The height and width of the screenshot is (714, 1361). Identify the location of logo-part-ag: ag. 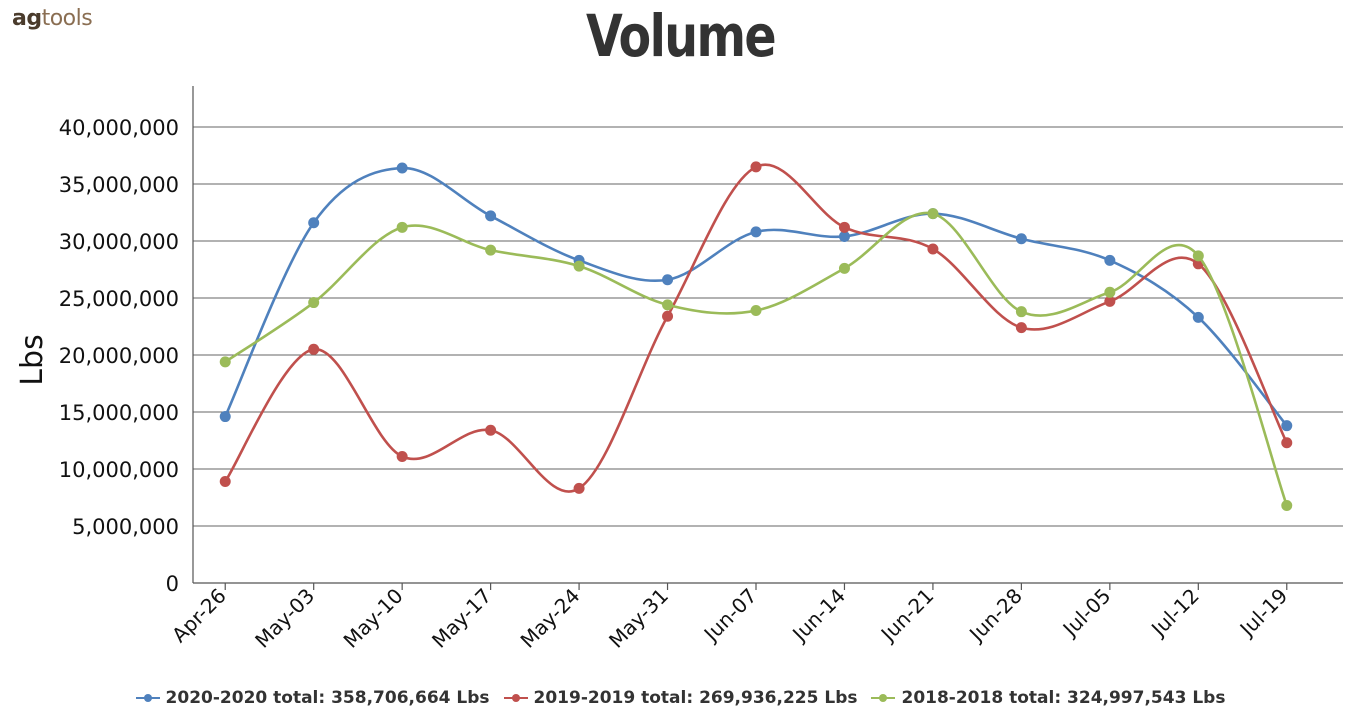
(27, 18).